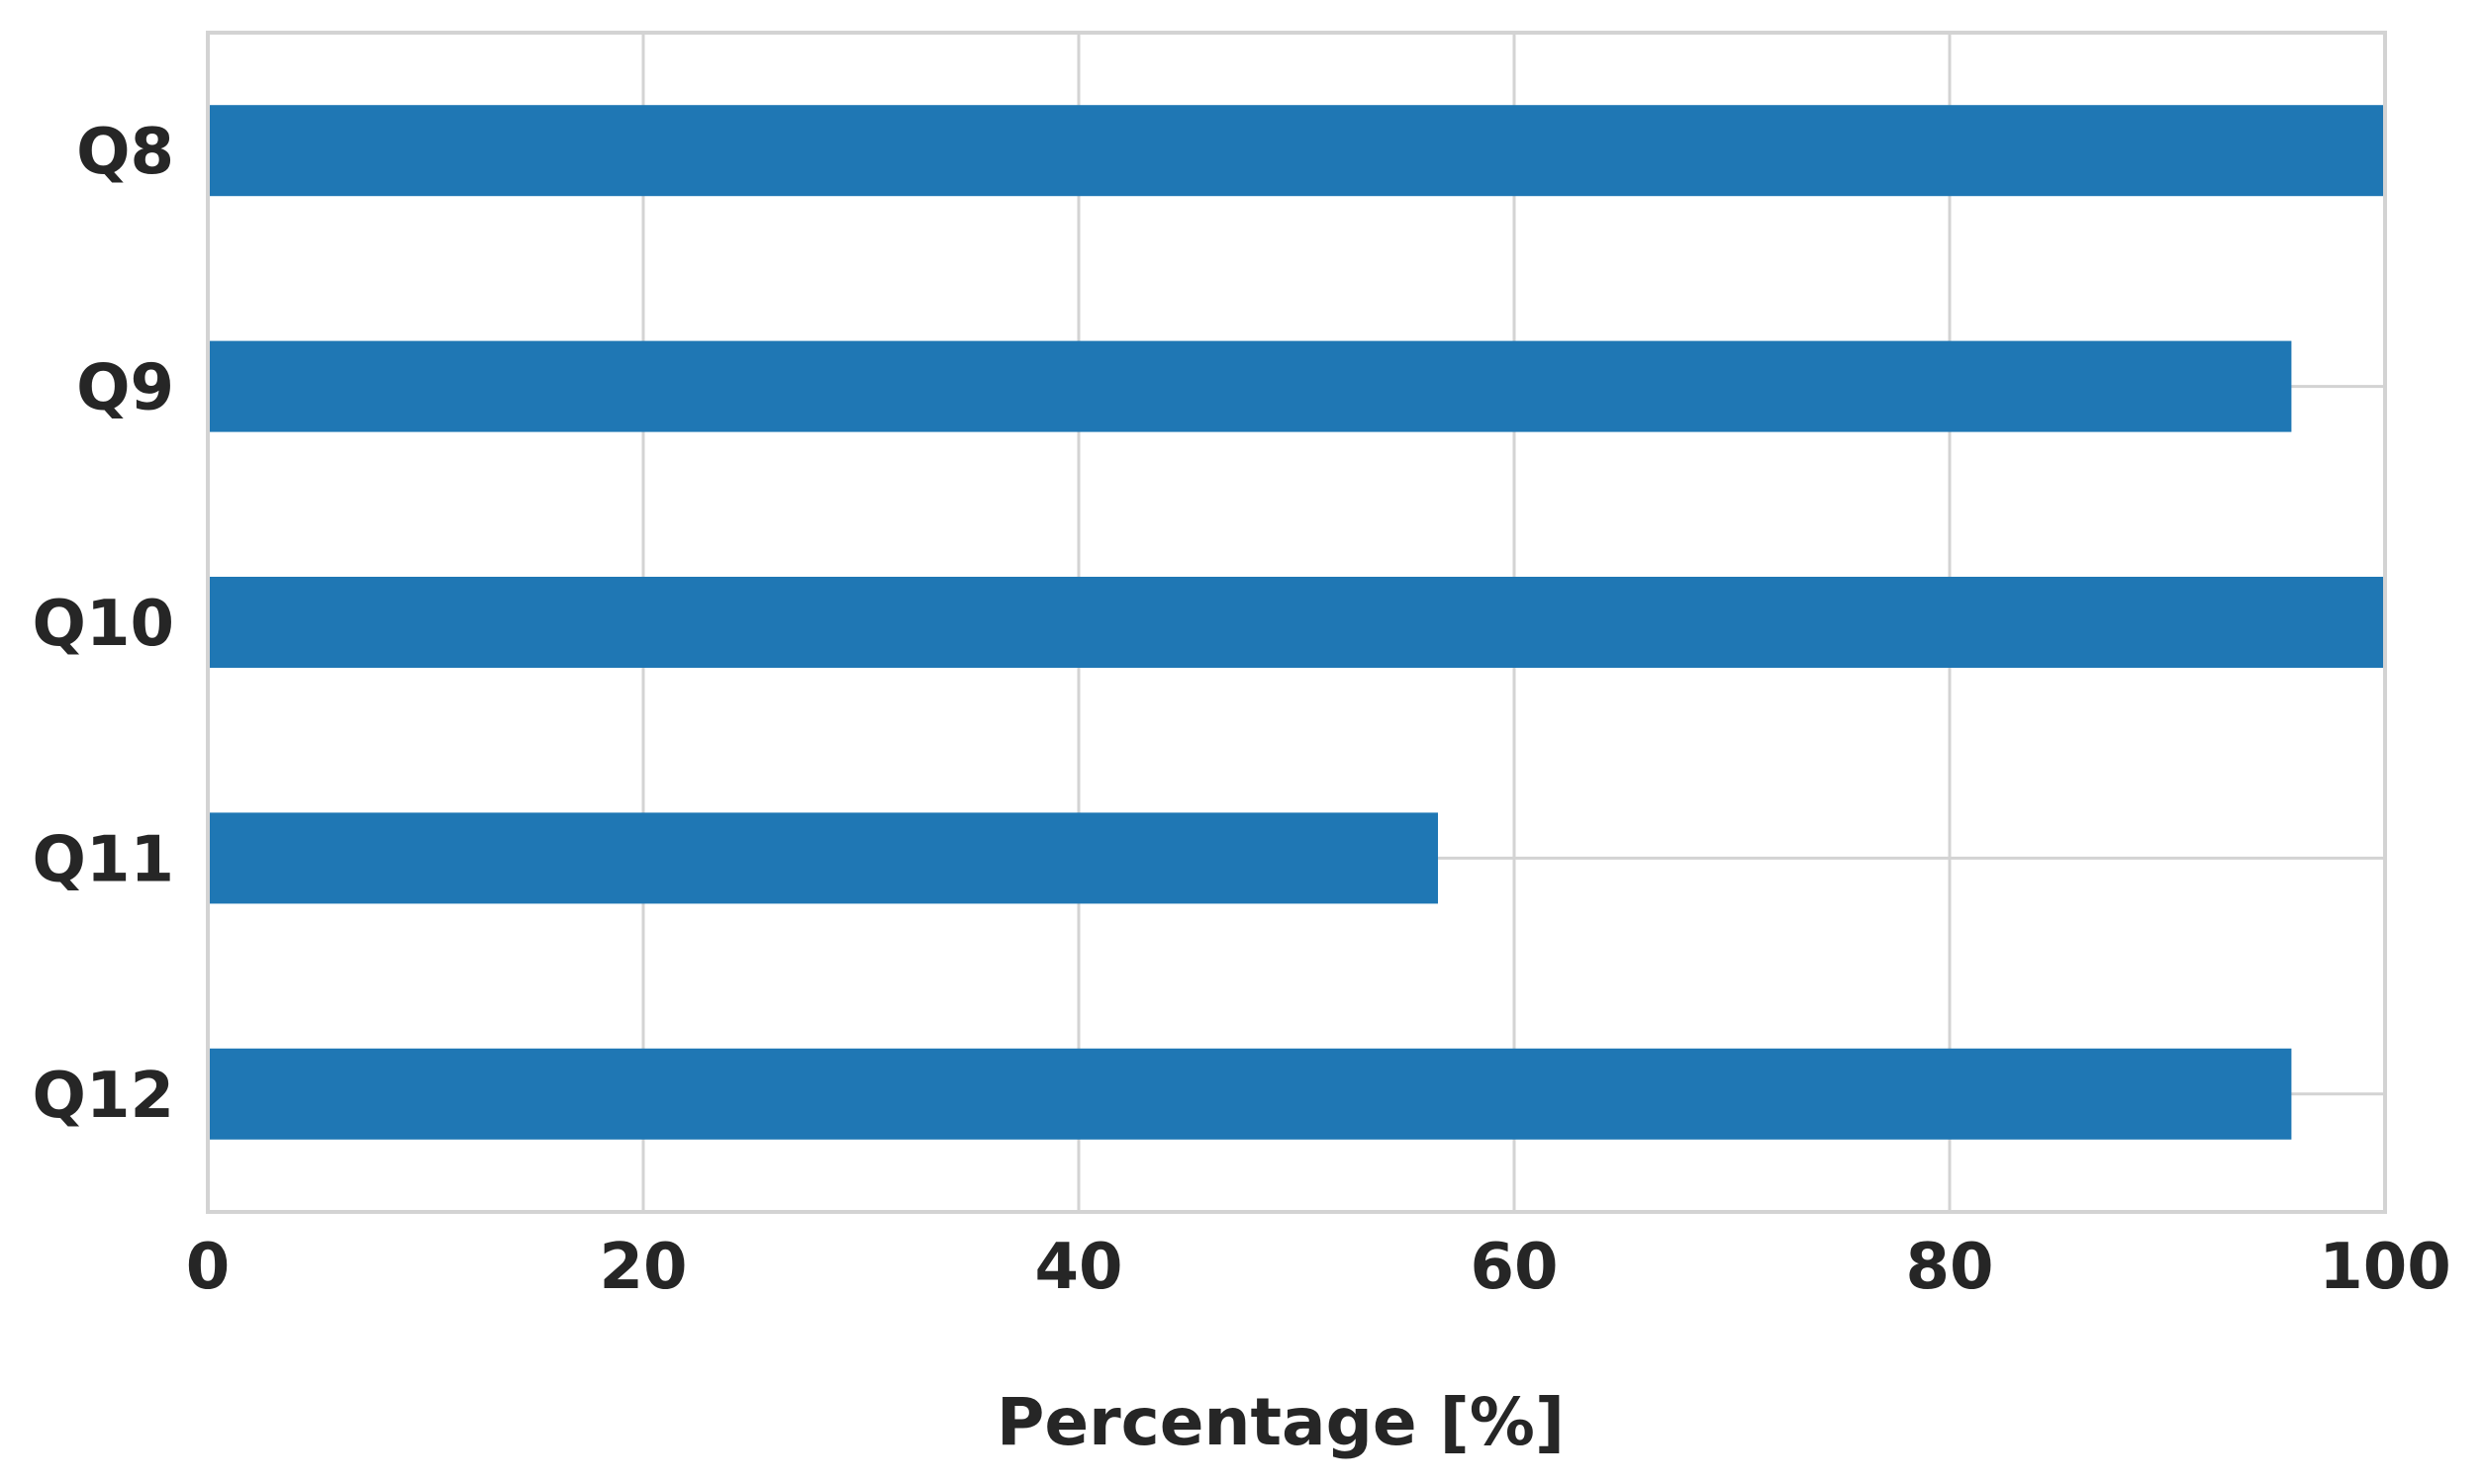 The width and height of the screenshot is (2486, 1484). I want to click on bar-q9, so click(1250, 386).